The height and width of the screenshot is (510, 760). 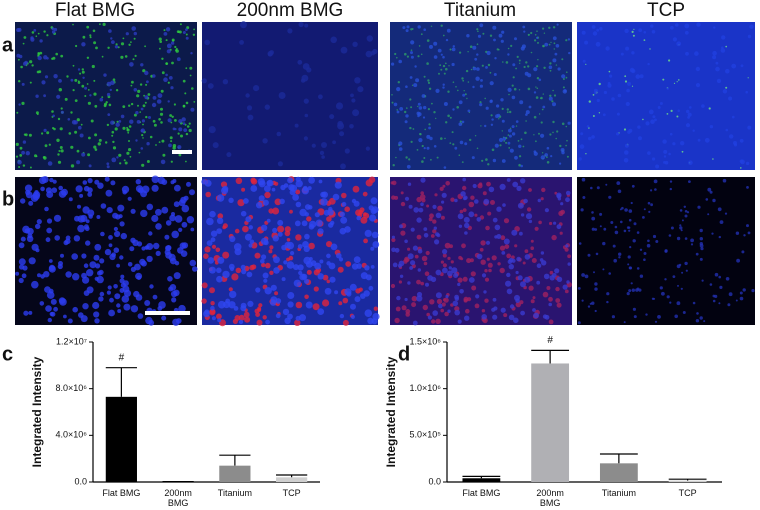 What do you see at coordinates (72, 388) in the screenshot?
I see `y-tick-label: 8.0×10⁶` at bounding box center [72, 388].